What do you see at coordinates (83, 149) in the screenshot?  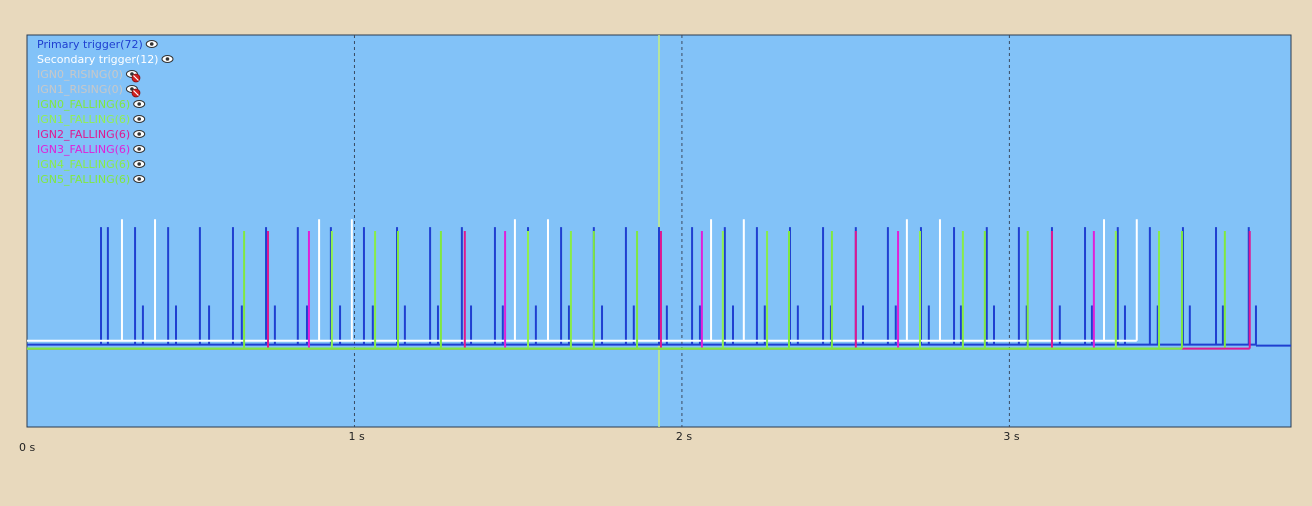 I see `legend-entry: IGN3_FALLING(6)` at bounding box center [83, 149].